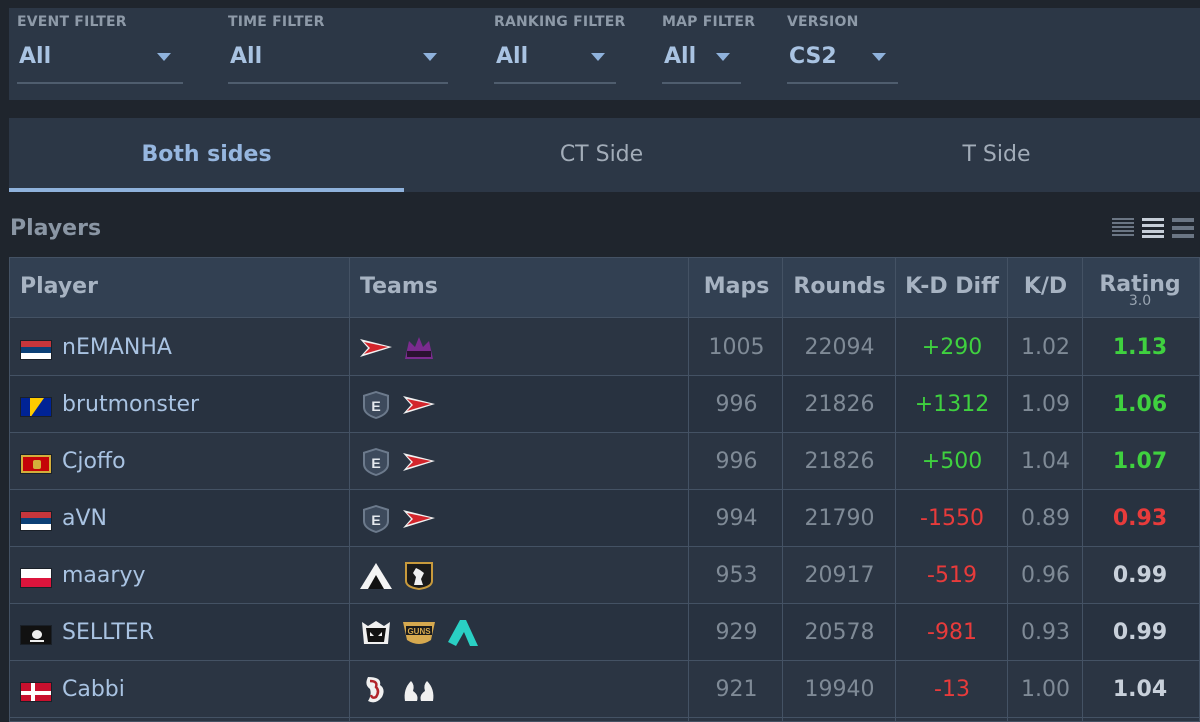 This screenshot has height=722, width=1200. Describe the element at coordinates (952, 575) in the screenshot. I see `kd-diff-value: -519` at that location.